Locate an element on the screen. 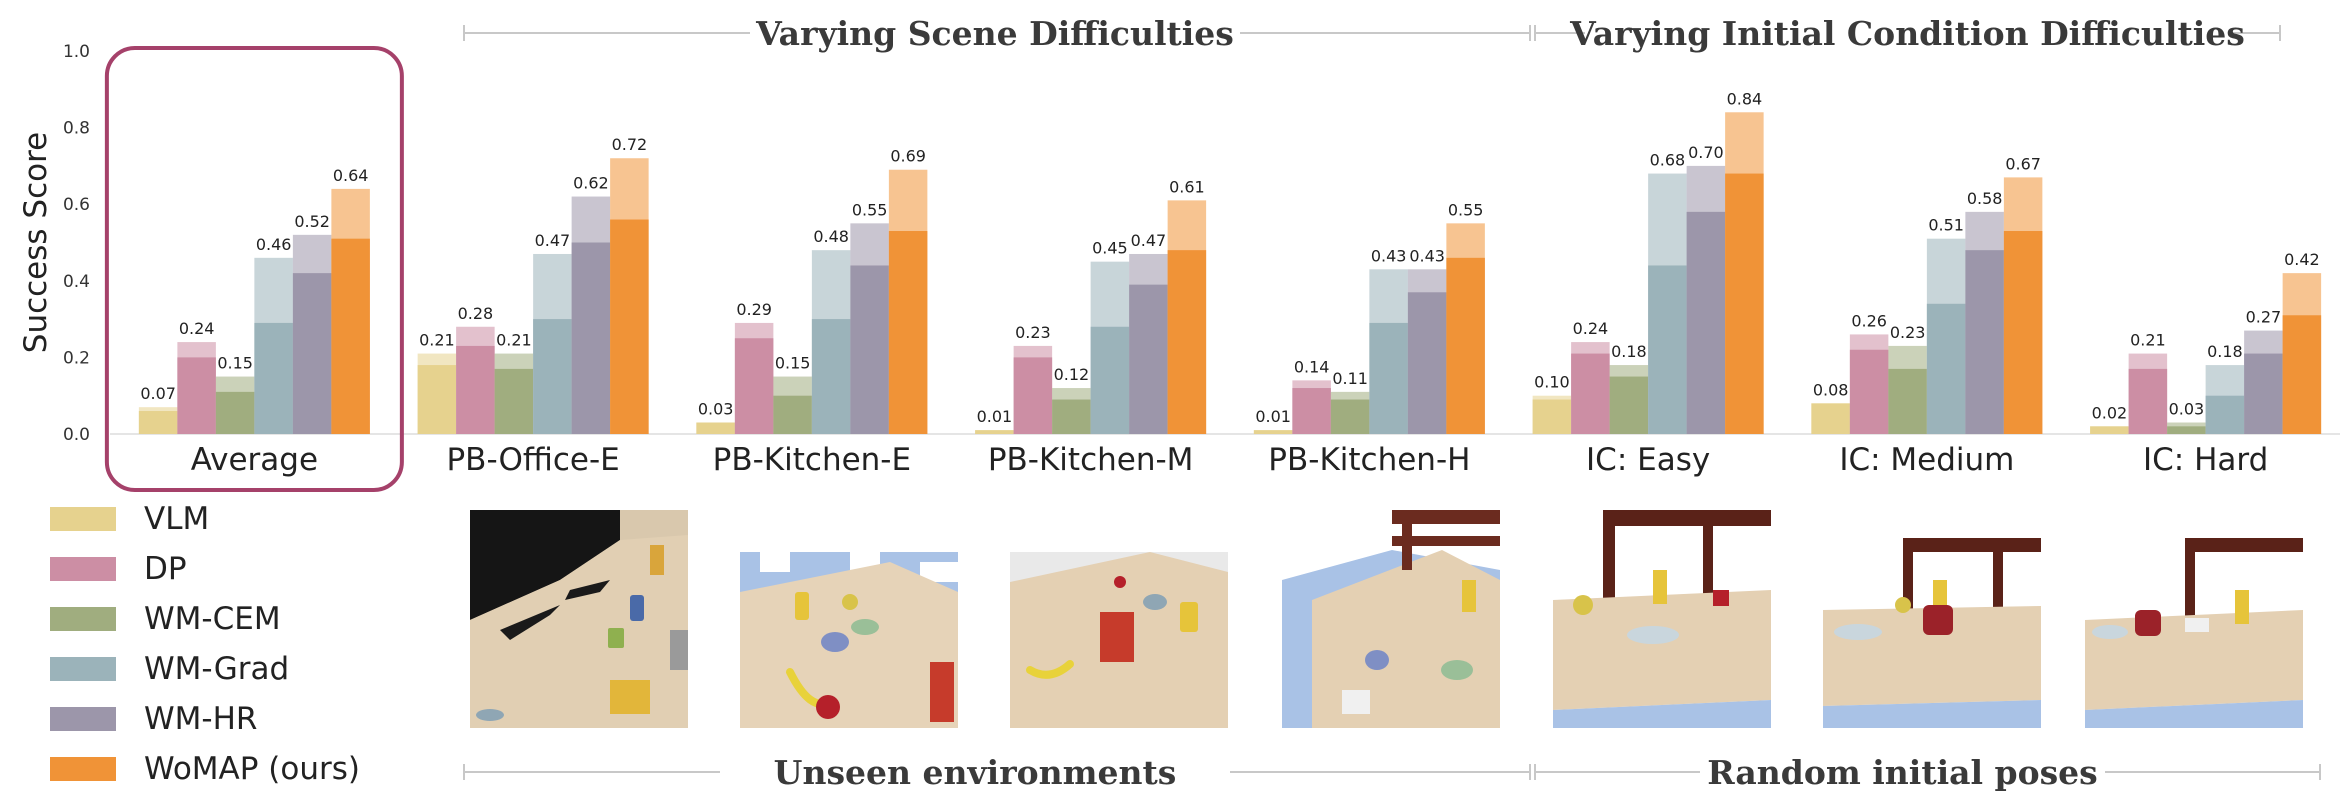 The image size is (2348, 804). bottom-section-label: Random initial poses is located at coordinates (1902, 772).